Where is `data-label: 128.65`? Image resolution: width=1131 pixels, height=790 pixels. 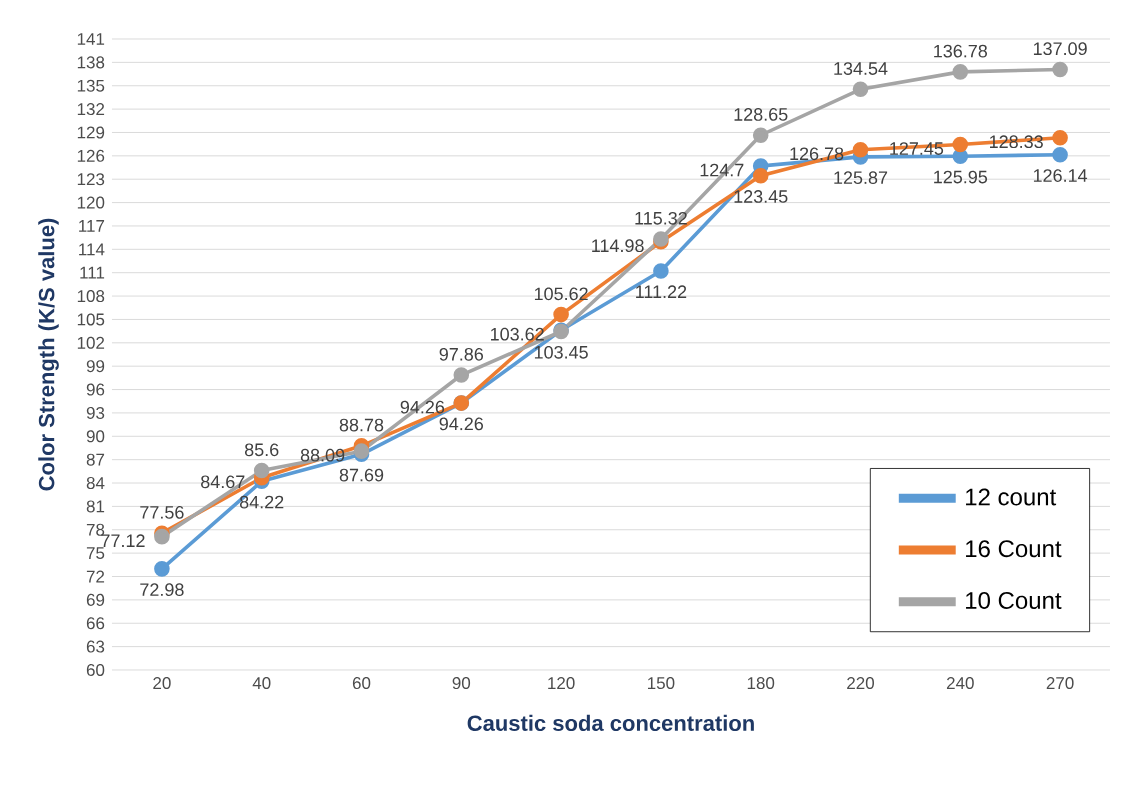
data-label: 128.65 is located at coordinates (761, 114).